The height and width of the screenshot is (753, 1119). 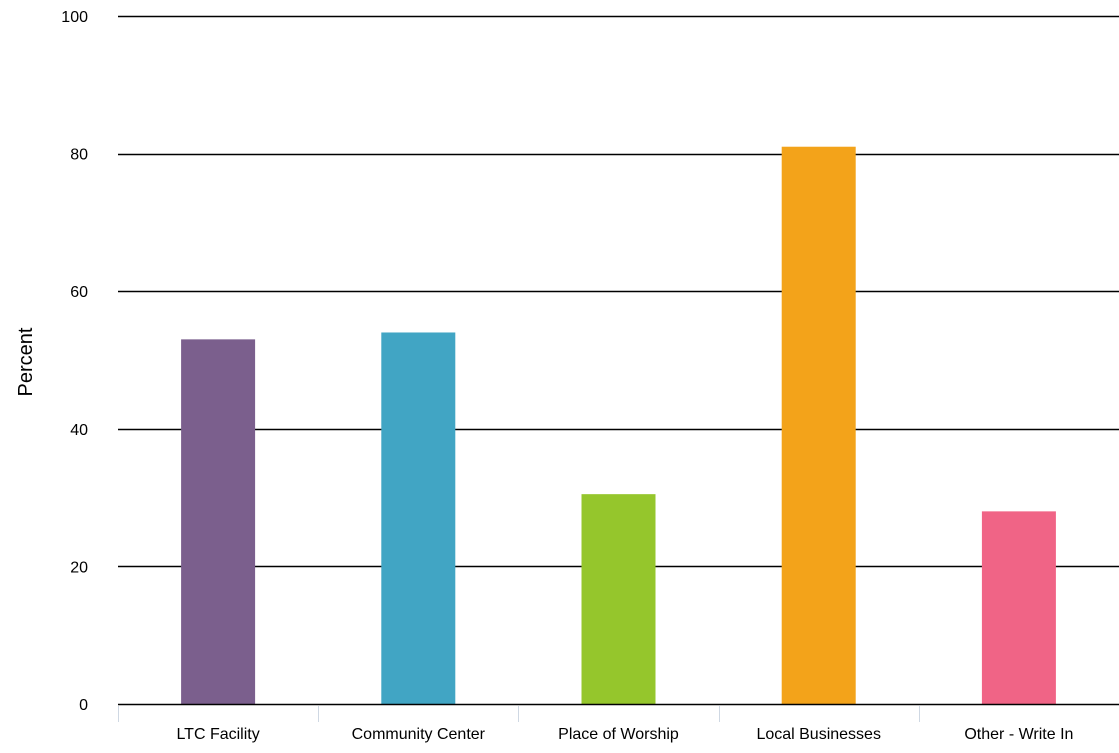 I want to click on y-tick-labels: 0 20 40 60 80 100, so click(x=74, y=361).